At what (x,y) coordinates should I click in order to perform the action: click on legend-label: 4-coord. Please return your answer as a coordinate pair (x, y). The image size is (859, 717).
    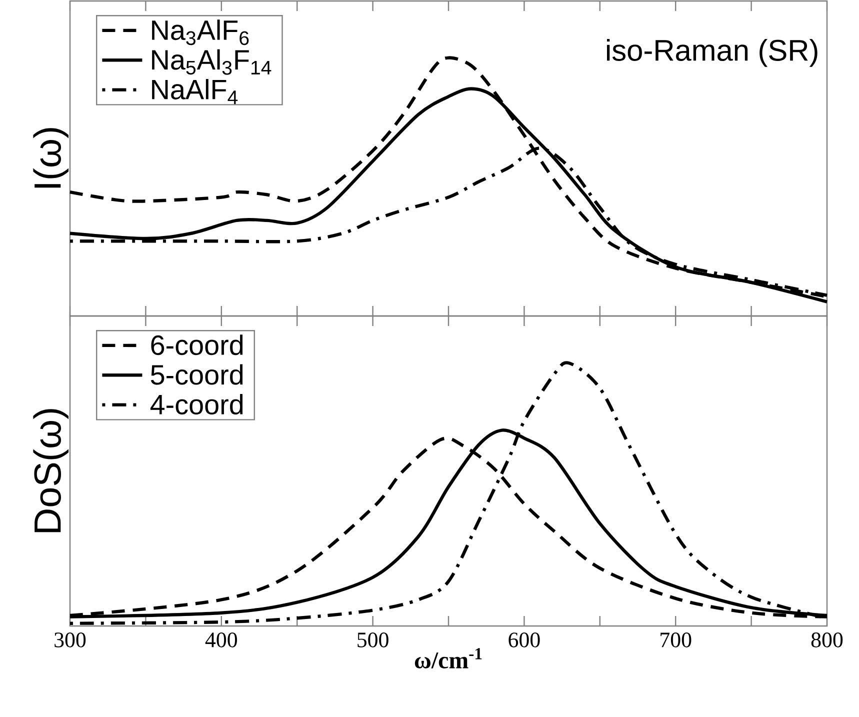
    Looking at the image, I should click on (196, 404).